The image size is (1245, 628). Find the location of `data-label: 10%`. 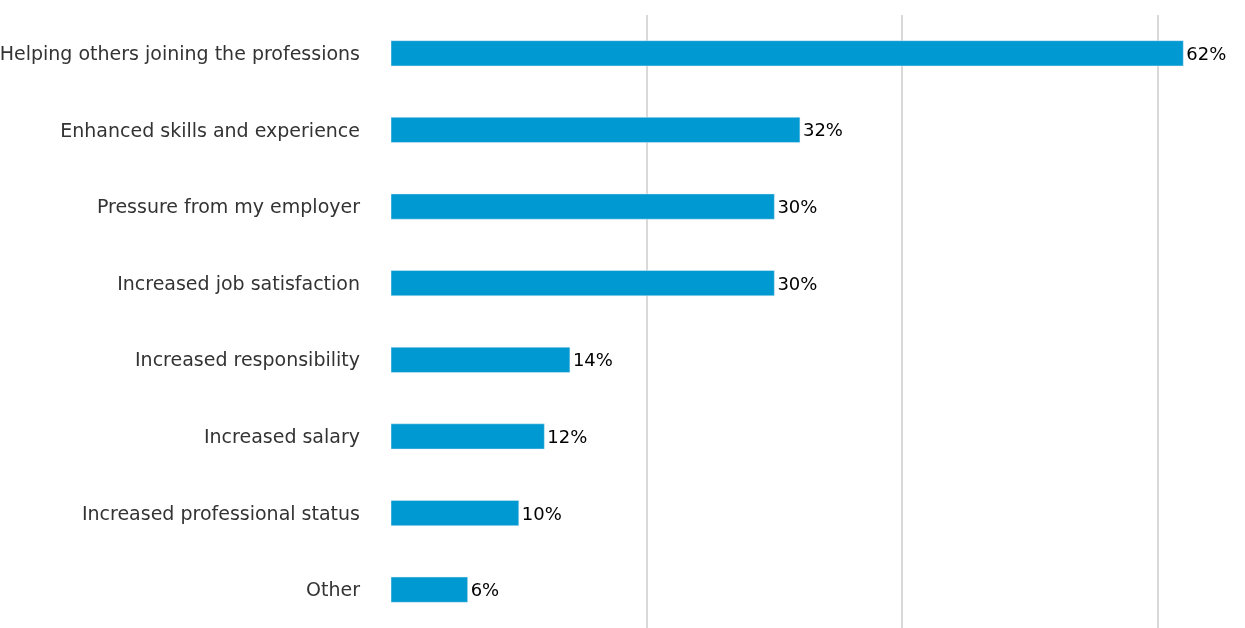

data-label: 10% is located at coordinates (541, 513).